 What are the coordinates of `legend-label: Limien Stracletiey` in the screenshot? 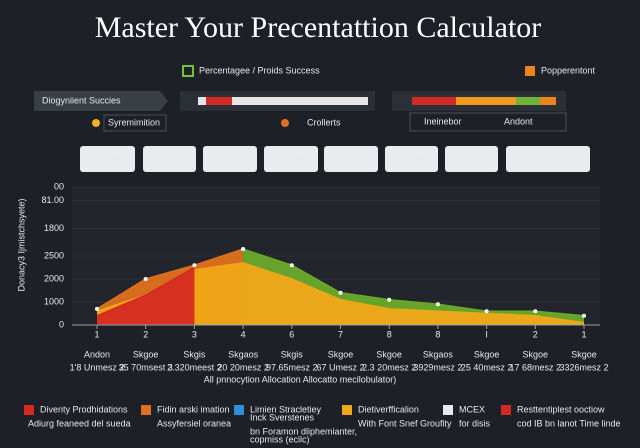 It's located at (286, 409).